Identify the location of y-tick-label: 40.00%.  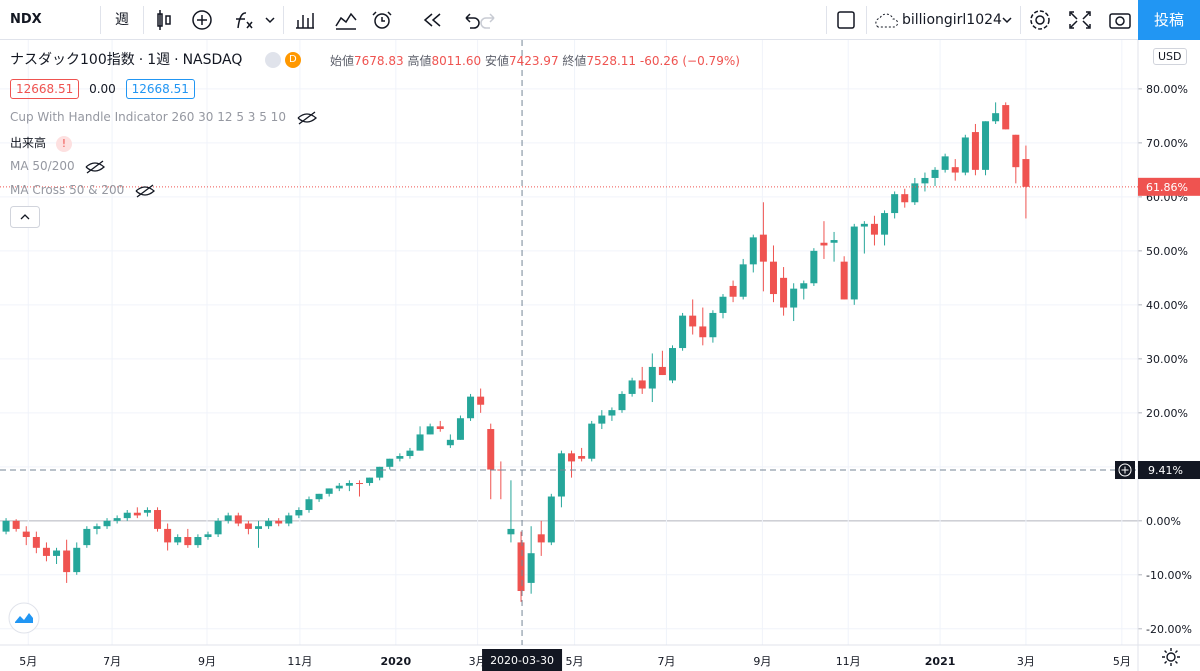
(1167, 305).